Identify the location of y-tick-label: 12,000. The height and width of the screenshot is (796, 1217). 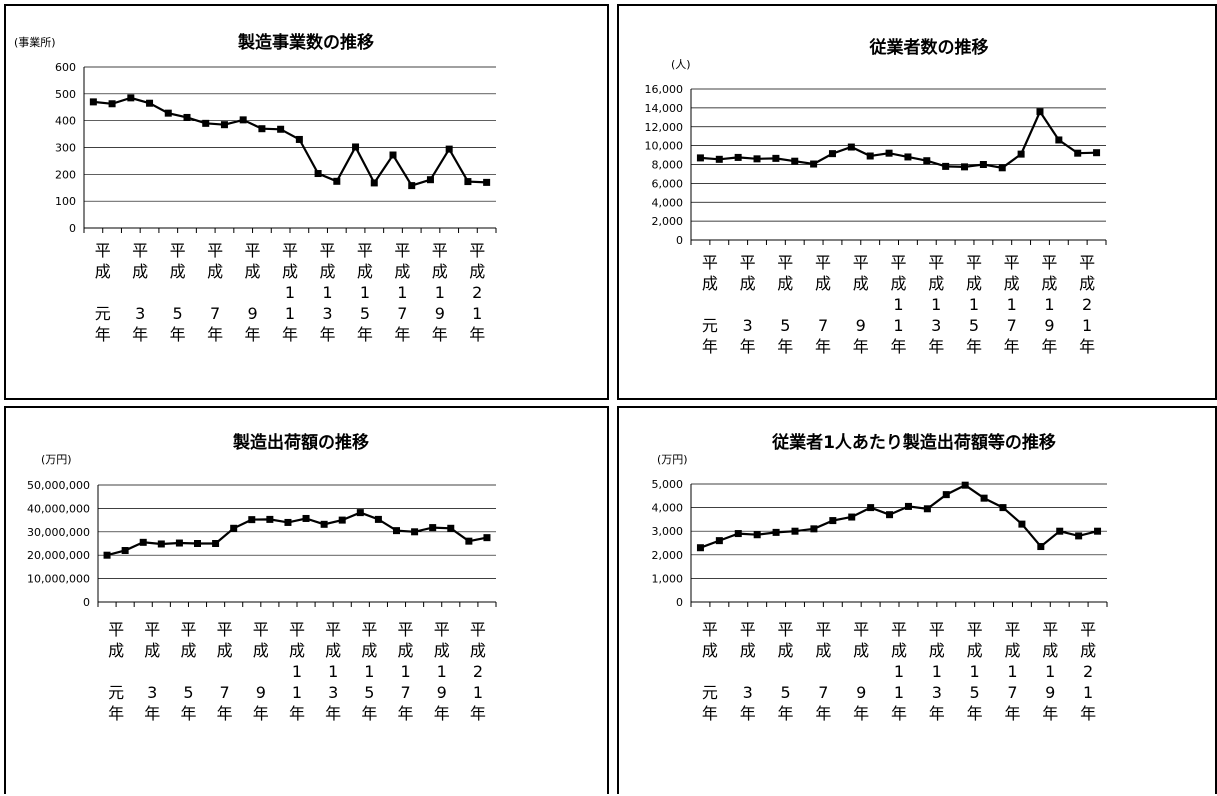
(664, 127).